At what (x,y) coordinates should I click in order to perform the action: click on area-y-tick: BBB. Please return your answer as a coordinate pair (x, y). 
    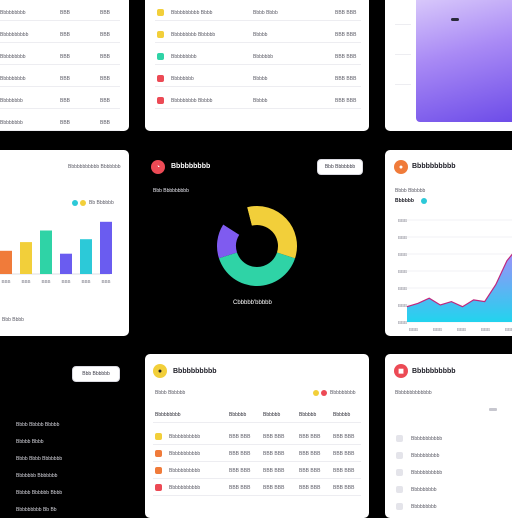
    Looking at the image, I should click on (402, 237).